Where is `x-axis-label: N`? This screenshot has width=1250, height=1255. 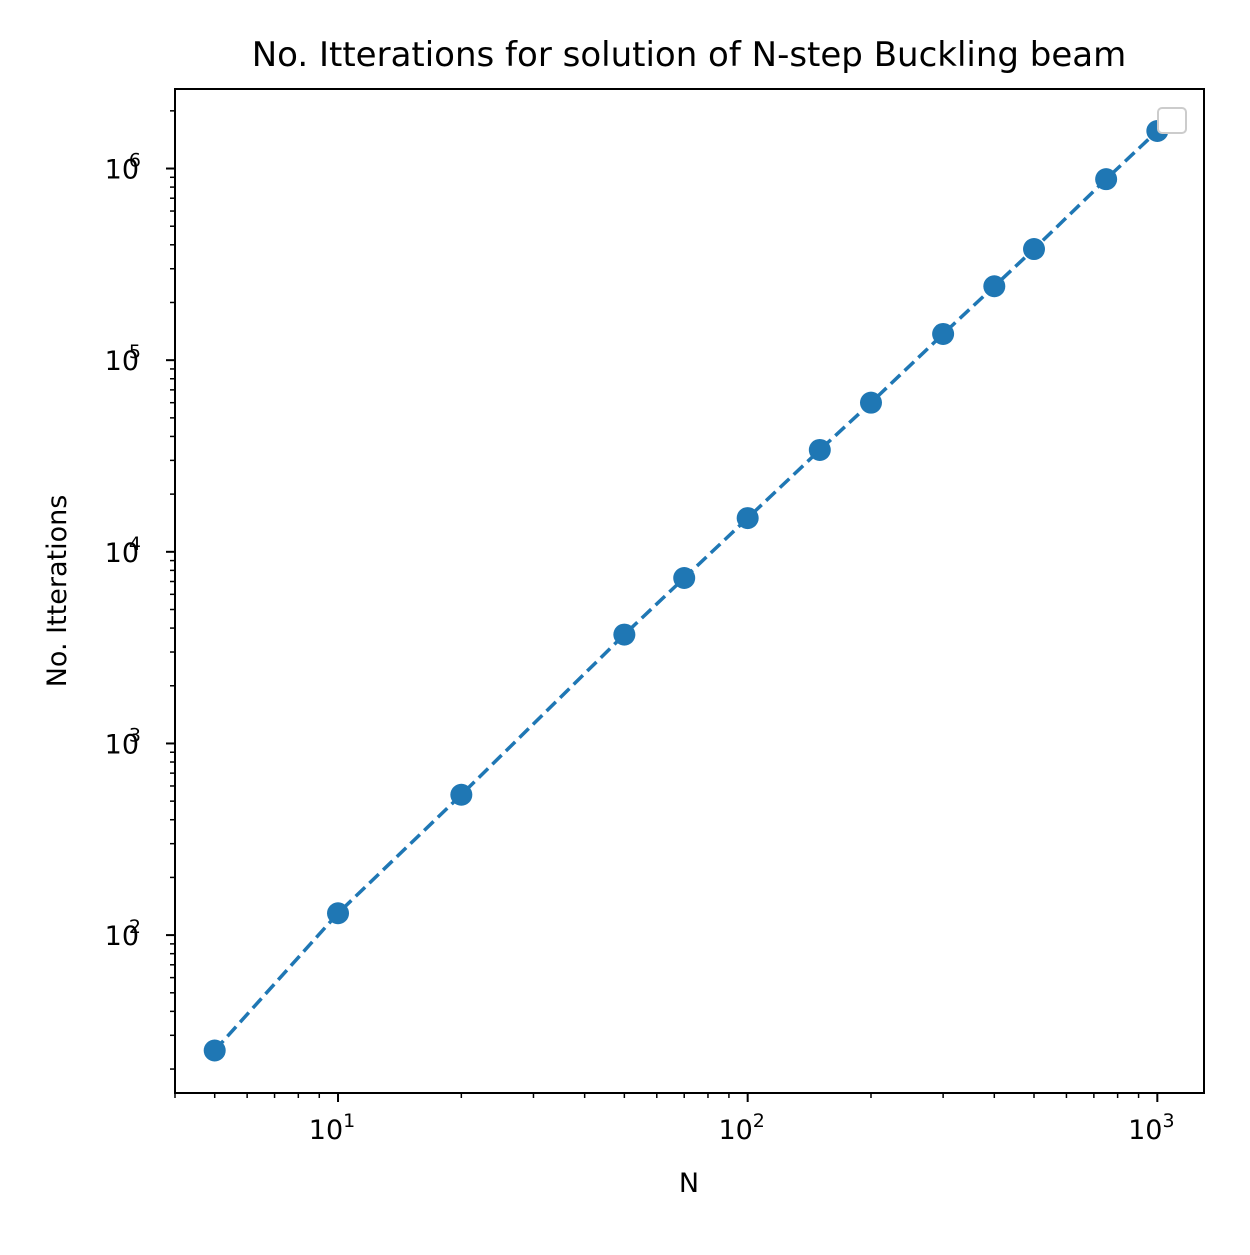
x-axis-label: N is located at coordinates (689, 1183).